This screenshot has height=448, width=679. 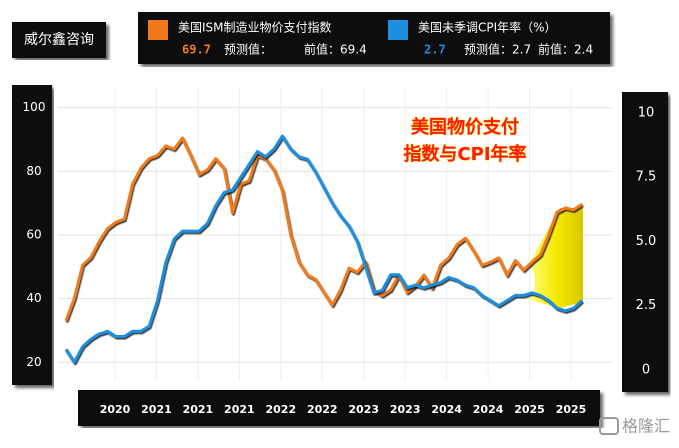 I want to click on annotation: 指数与CPI年率, so click(x=464, y=154).